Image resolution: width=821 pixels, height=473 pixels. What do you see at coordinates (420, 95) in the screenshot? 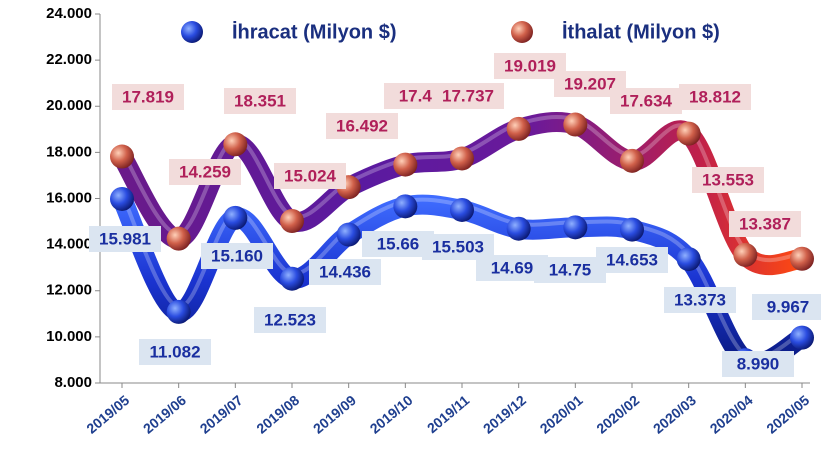
I see `data-label: 17.47` at bounding box center [420, 95].